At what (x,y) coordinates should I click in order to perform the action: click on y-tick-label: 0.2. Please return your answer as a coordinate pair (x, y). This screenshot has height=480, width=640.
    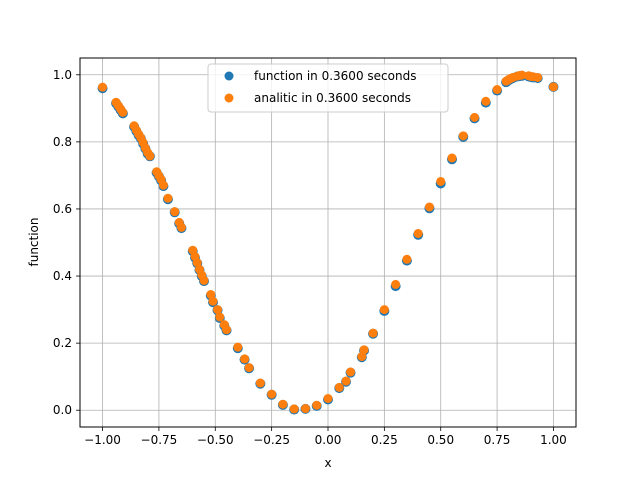
    Looking at the image, I should click on (62, 343).